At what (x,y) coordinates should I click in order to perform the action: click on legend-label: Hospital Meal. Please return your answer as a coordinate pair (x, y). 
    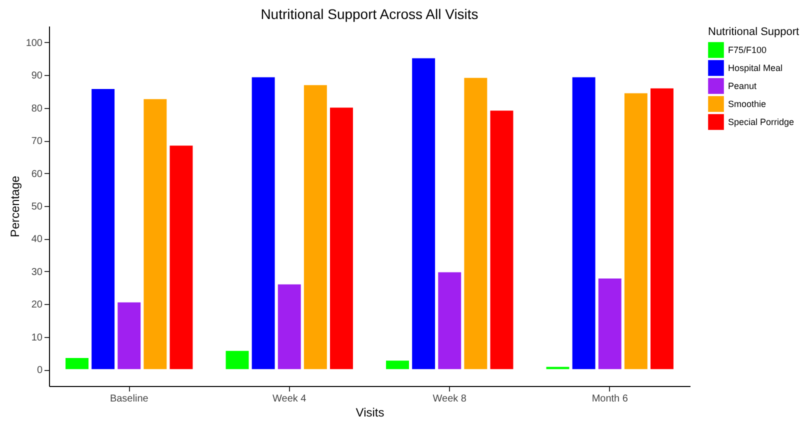
    Looking at the image, I should click on (755, 68).